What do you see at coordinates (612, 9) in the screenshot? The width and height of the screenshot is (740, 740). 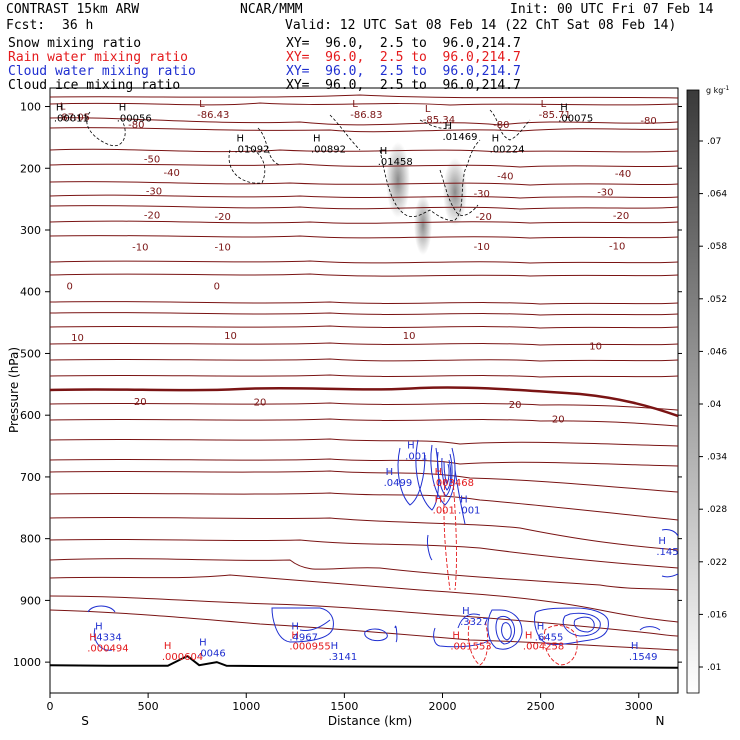 I see `init-time: Init: 00 UTC Fri 07 Feb 14` at bounding box center [612, 9].